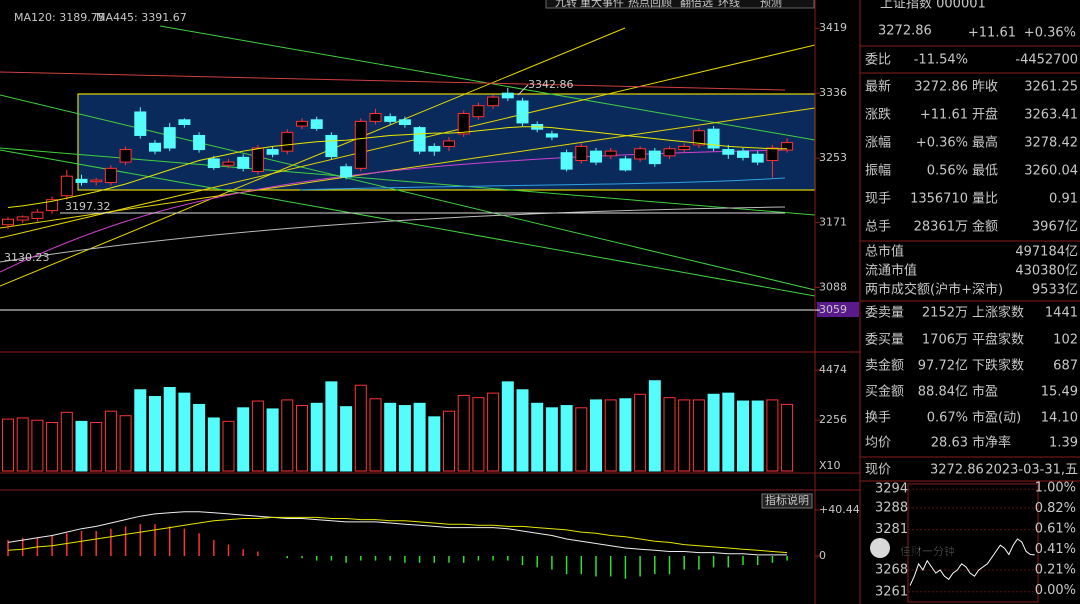  I want to click on toolbar, so click(680, 4).